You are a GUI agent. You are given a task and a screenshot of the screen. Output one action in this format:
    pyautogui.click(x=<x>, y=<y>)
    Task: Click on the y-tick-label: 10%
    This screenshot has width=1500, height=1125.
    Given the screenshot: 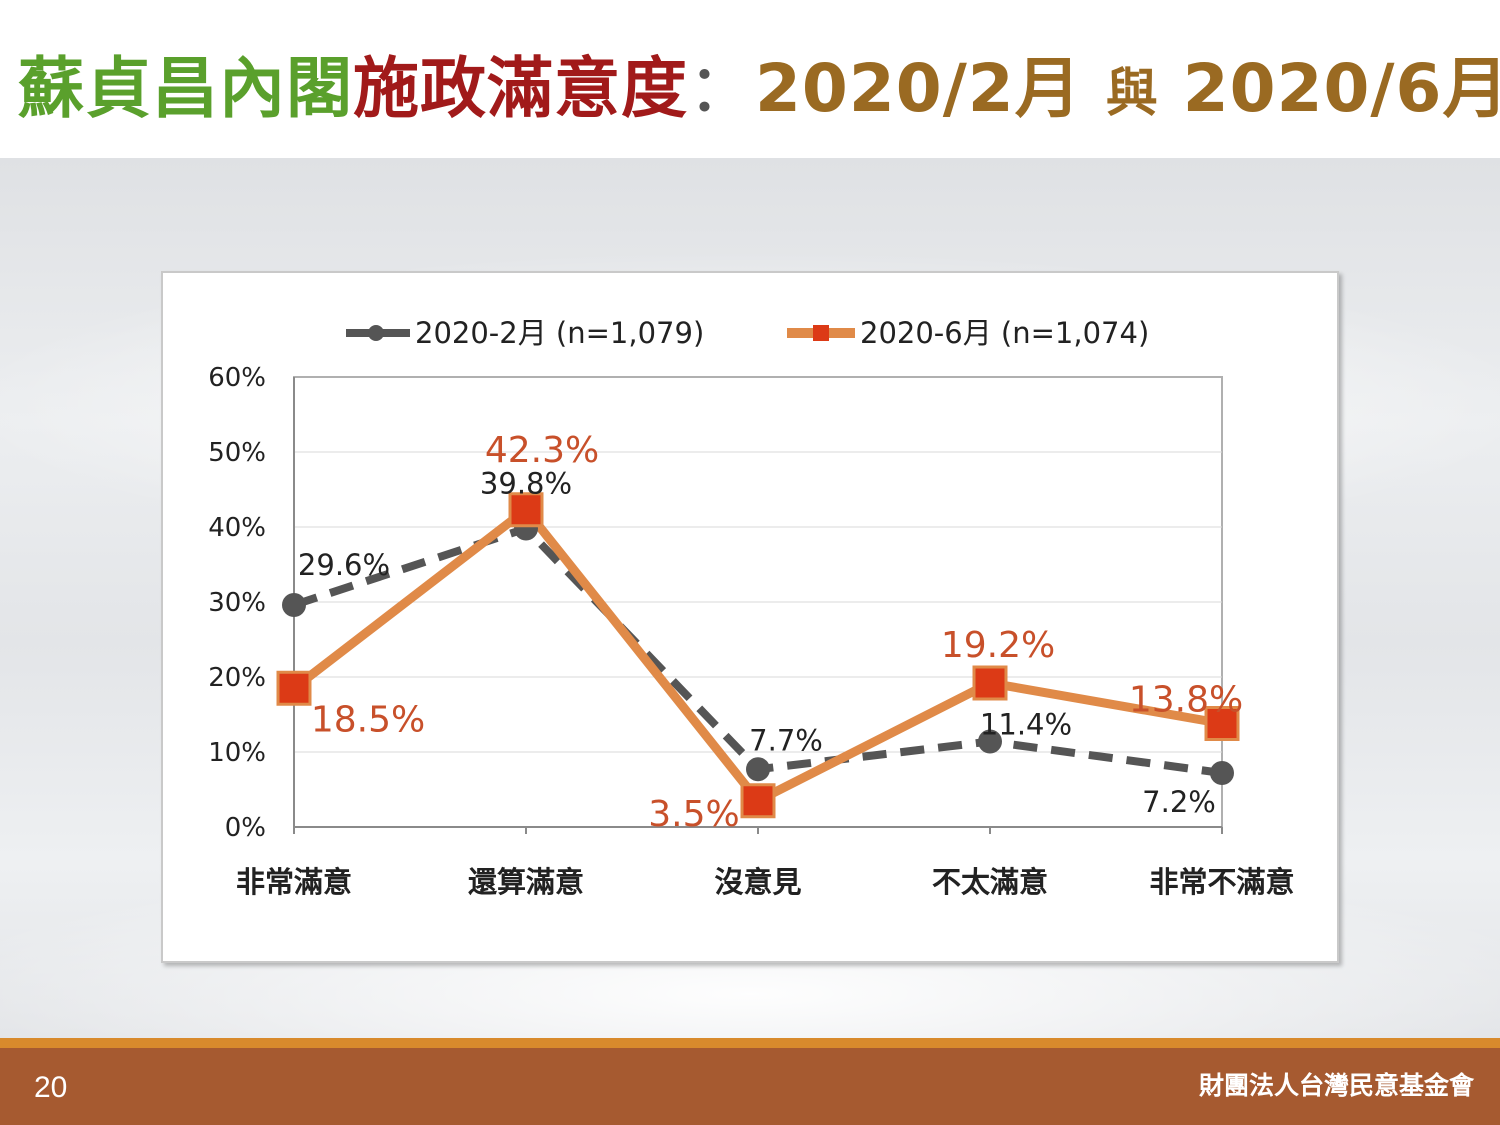 What is the action you would take?
    pyautogui.click(x=237, y=753)
    